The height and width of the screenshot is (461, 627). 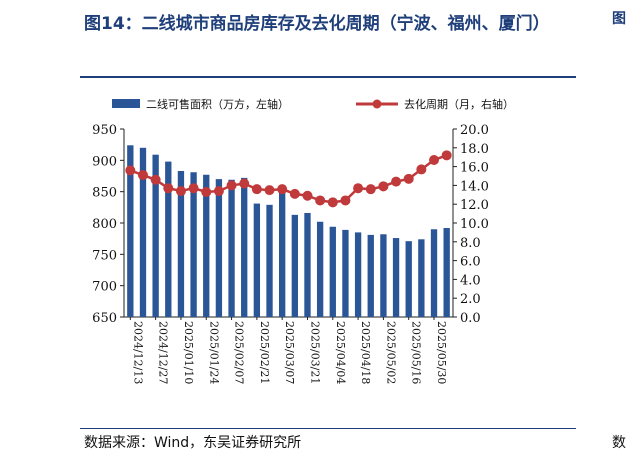 What do you see at coordinates (264, 352) in the screenshot?
I see `x-tick-label: 2025/02/21` at bounding box center [264, 352].